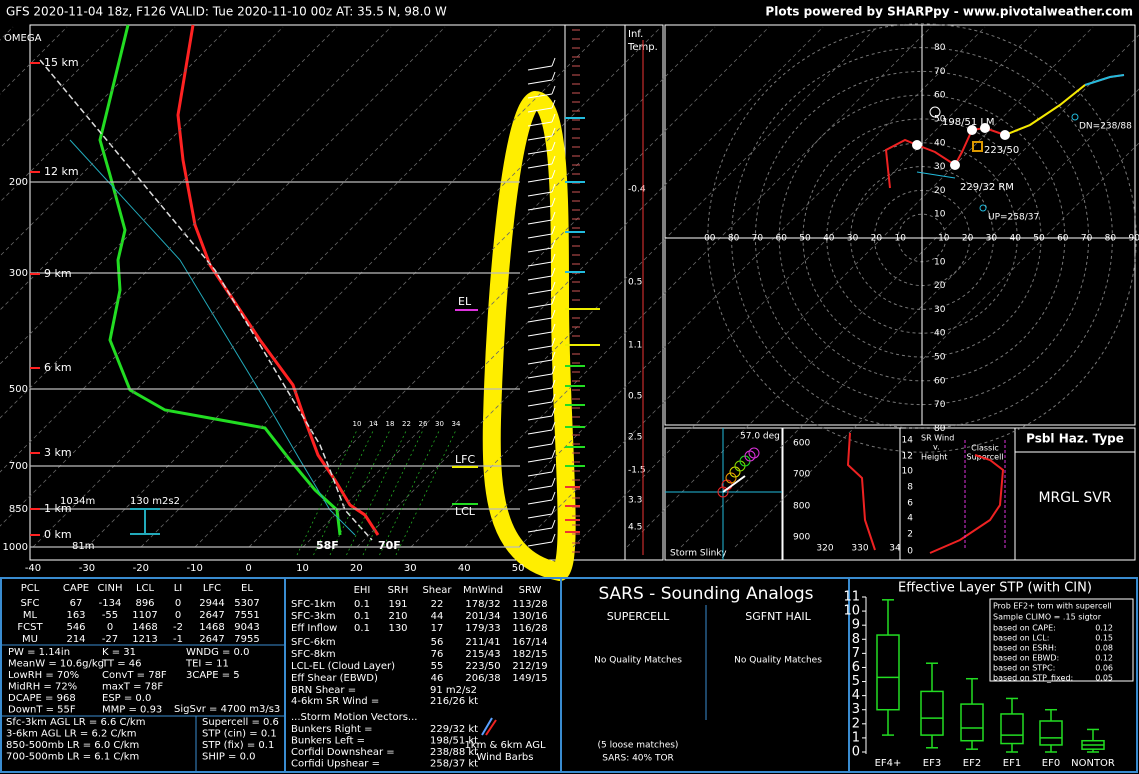 This screenshot has width=1139, height=774. I want to click on upshear-point, so click(983, 208).